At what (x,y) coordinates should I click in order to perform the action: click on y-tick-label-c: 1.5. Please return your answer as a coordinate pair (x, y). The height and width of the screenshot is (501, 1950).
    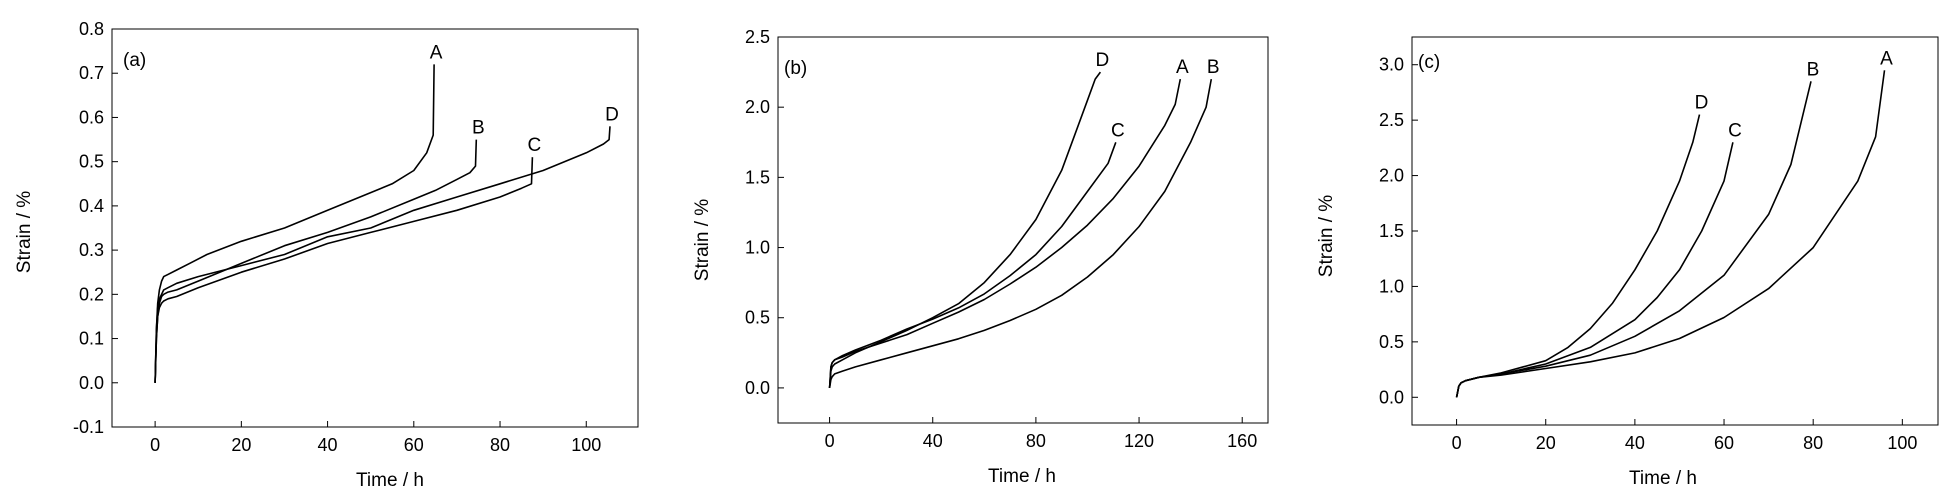
    Looking at the image, I should click on (1391, 231).